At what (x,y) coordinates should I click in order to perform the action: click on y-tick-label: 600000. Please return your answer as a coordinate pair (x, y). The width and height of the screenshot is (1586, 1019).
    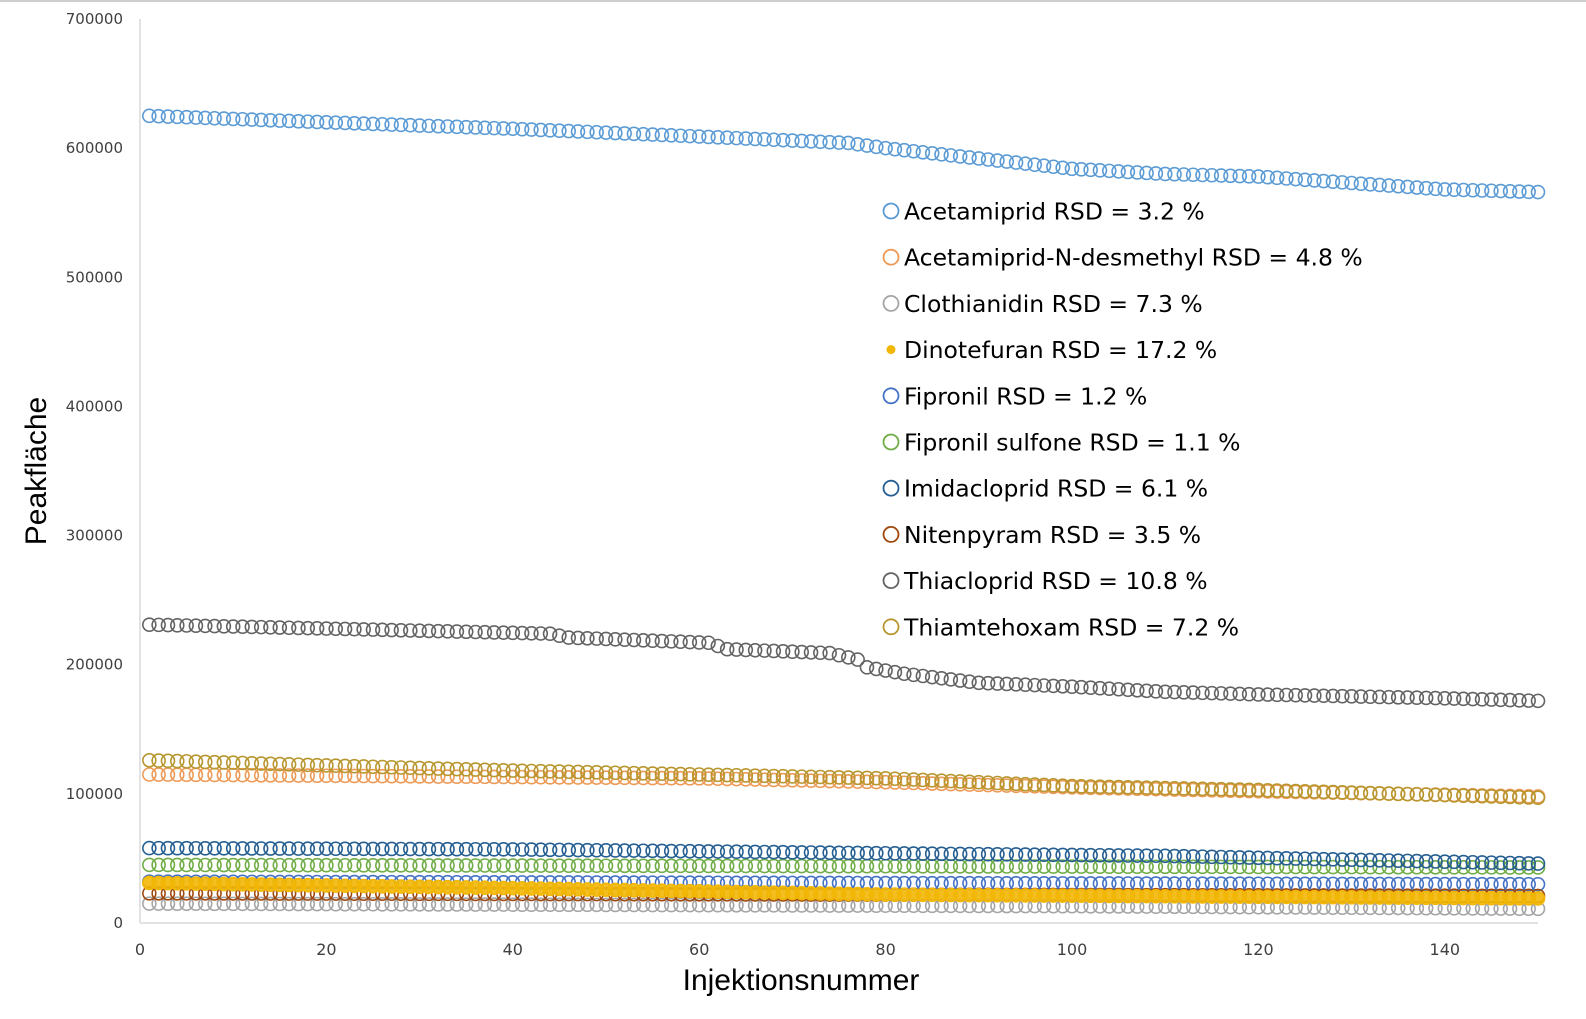
    Looking at the image, I should click on (94, 148).